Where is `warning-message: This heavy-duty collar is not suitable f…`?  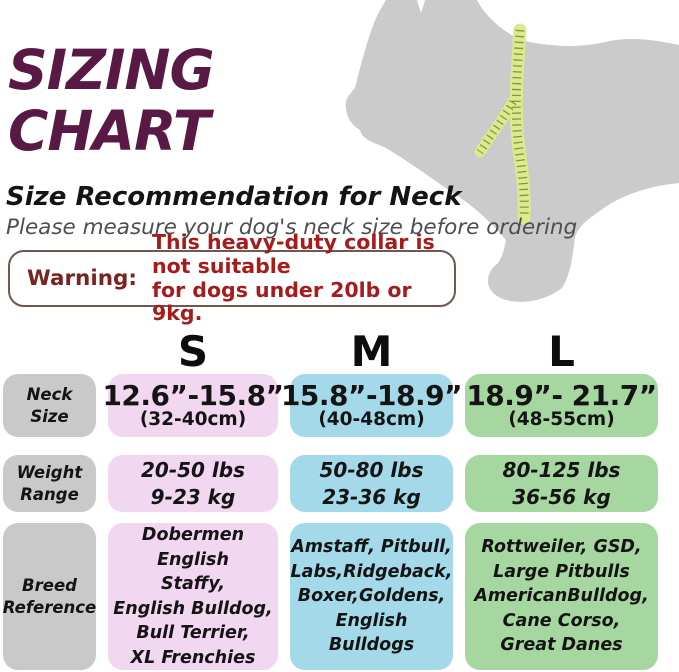
warning-message: This heavy-duty collar is not suitable f… is located at coordinates (293, 278).